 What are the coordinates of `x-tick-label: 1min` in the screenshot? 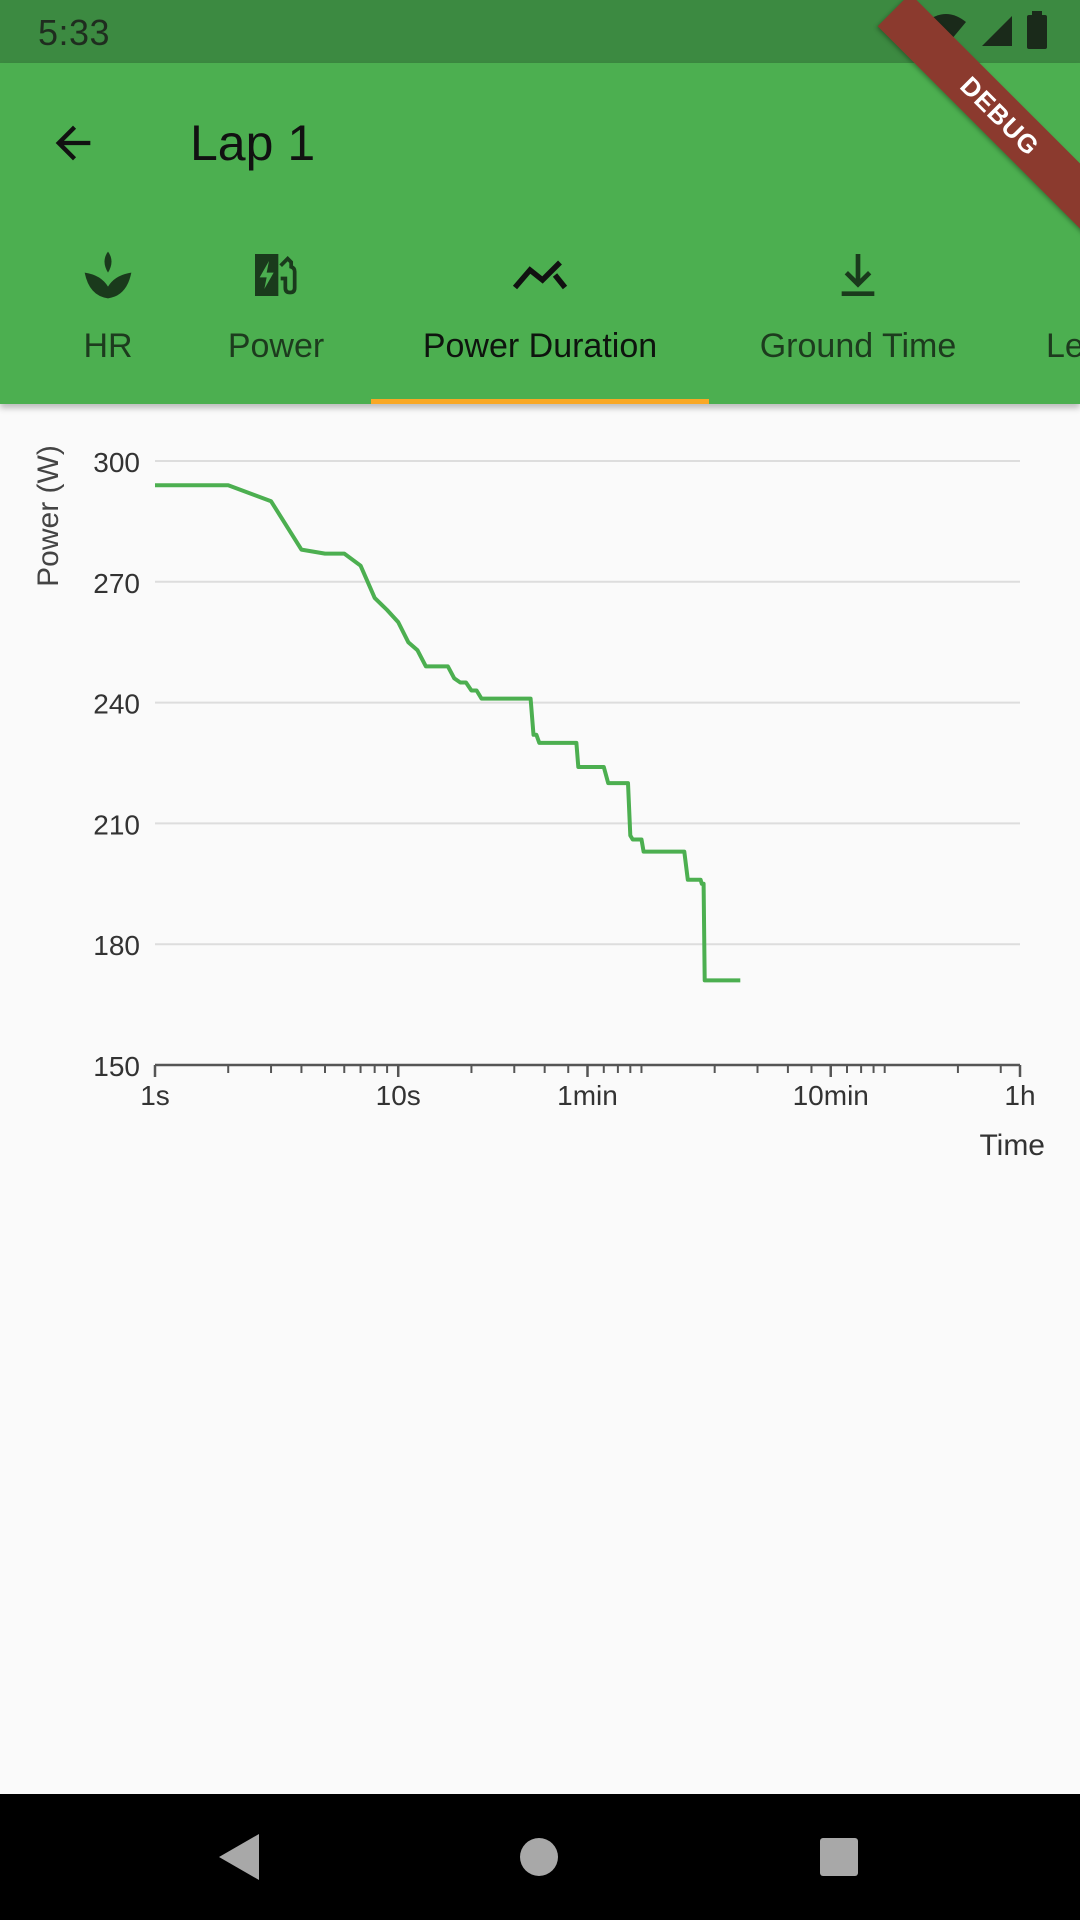 It's located at (587, 1095).